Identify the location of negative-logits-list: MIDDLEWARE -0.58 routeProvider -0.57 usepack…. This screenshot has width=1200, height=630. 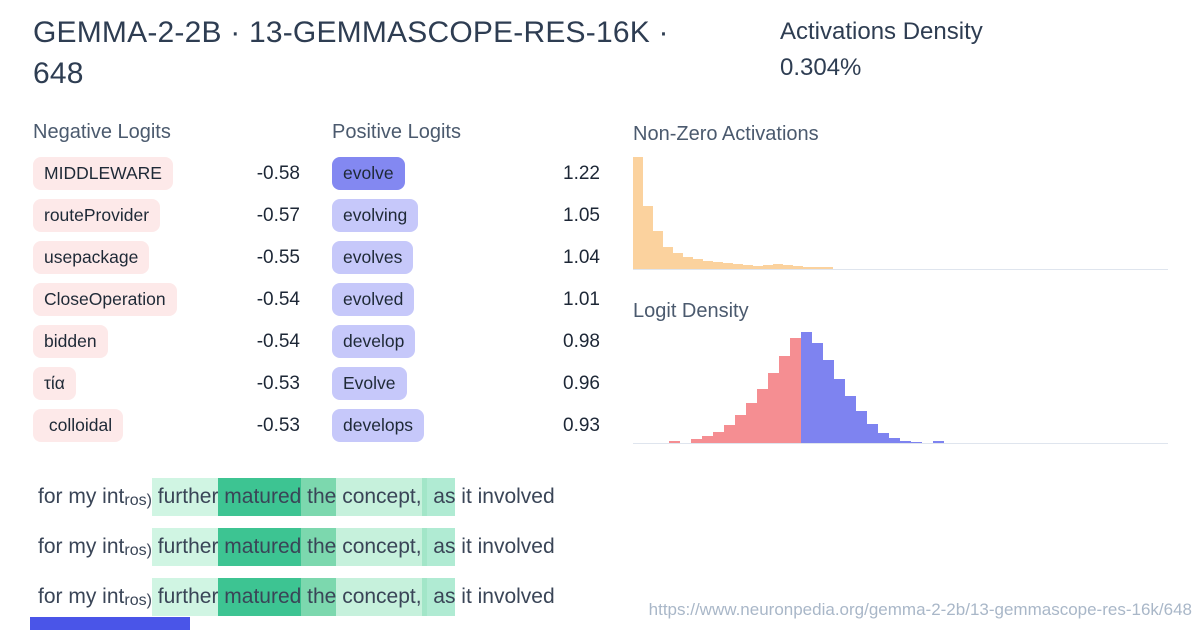
(166, 299).